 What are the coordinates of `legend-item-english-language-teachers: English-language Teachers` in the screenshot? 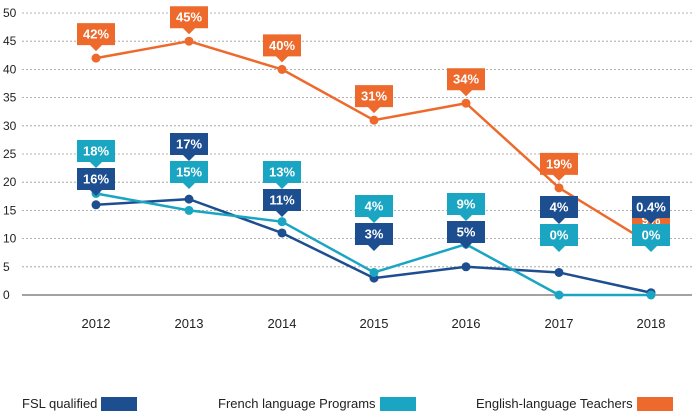 It's located at (574, 403).